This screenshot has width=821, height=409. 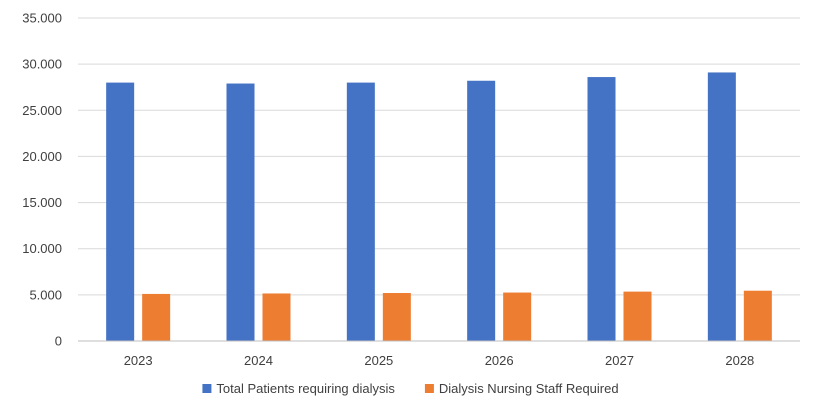 What do you see at coordinates (138, 360) in the screenshot?
I see `x-tick-label: 2023` at bounding box center [138, 360].